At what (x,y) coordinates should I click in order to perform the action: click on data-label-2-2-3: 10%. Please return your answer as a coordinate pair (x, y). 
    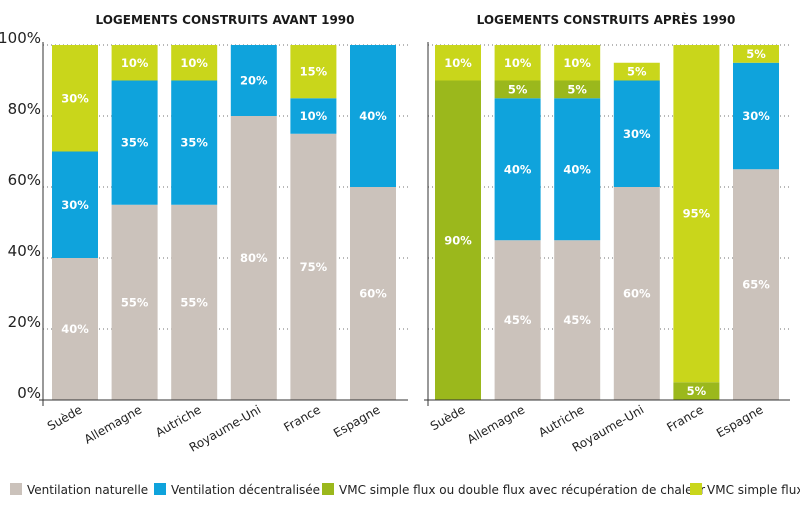
    Looking at the image, I should click on (577, 63).